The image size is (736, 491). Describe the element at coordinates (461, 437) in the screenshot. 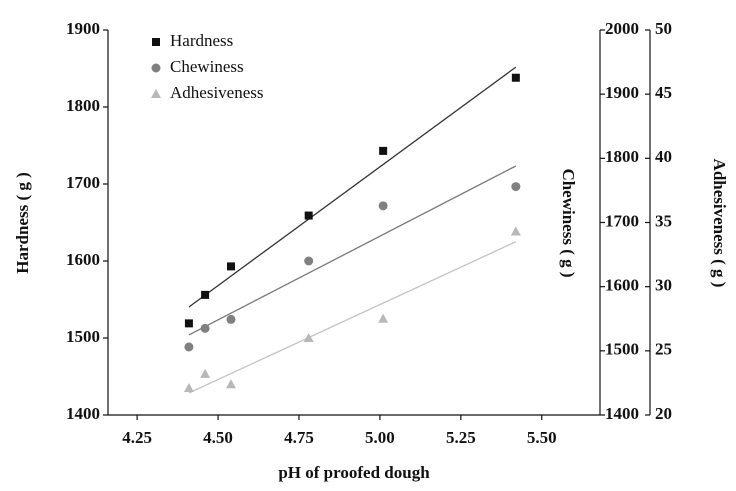

I see `x-tick-label: 5.25` at that location.